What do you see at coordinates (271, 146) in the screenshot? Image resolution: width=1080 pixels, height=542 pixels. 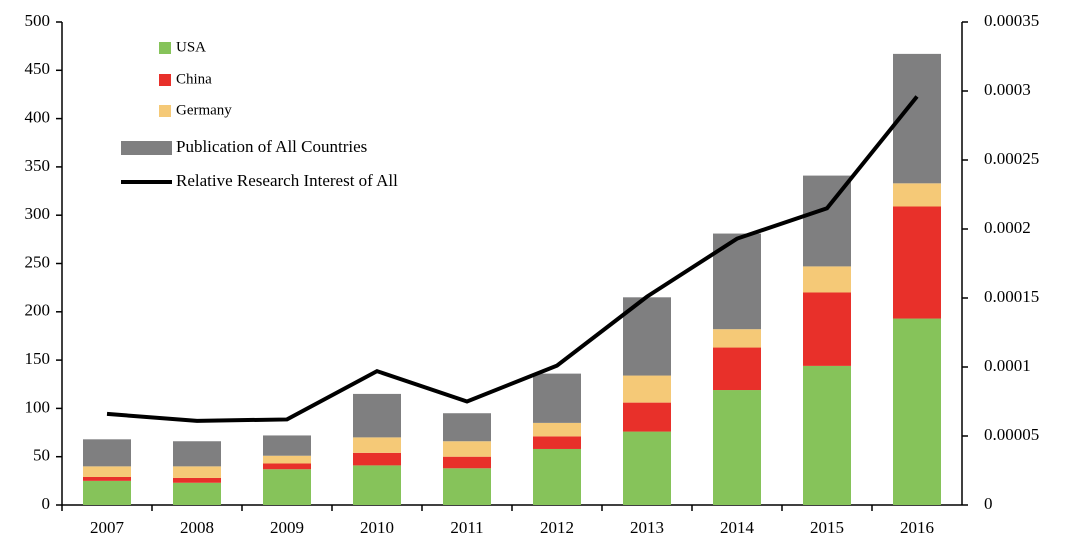 I see `legend-label: Publication of All Countries` at bounding box center [271, 146].